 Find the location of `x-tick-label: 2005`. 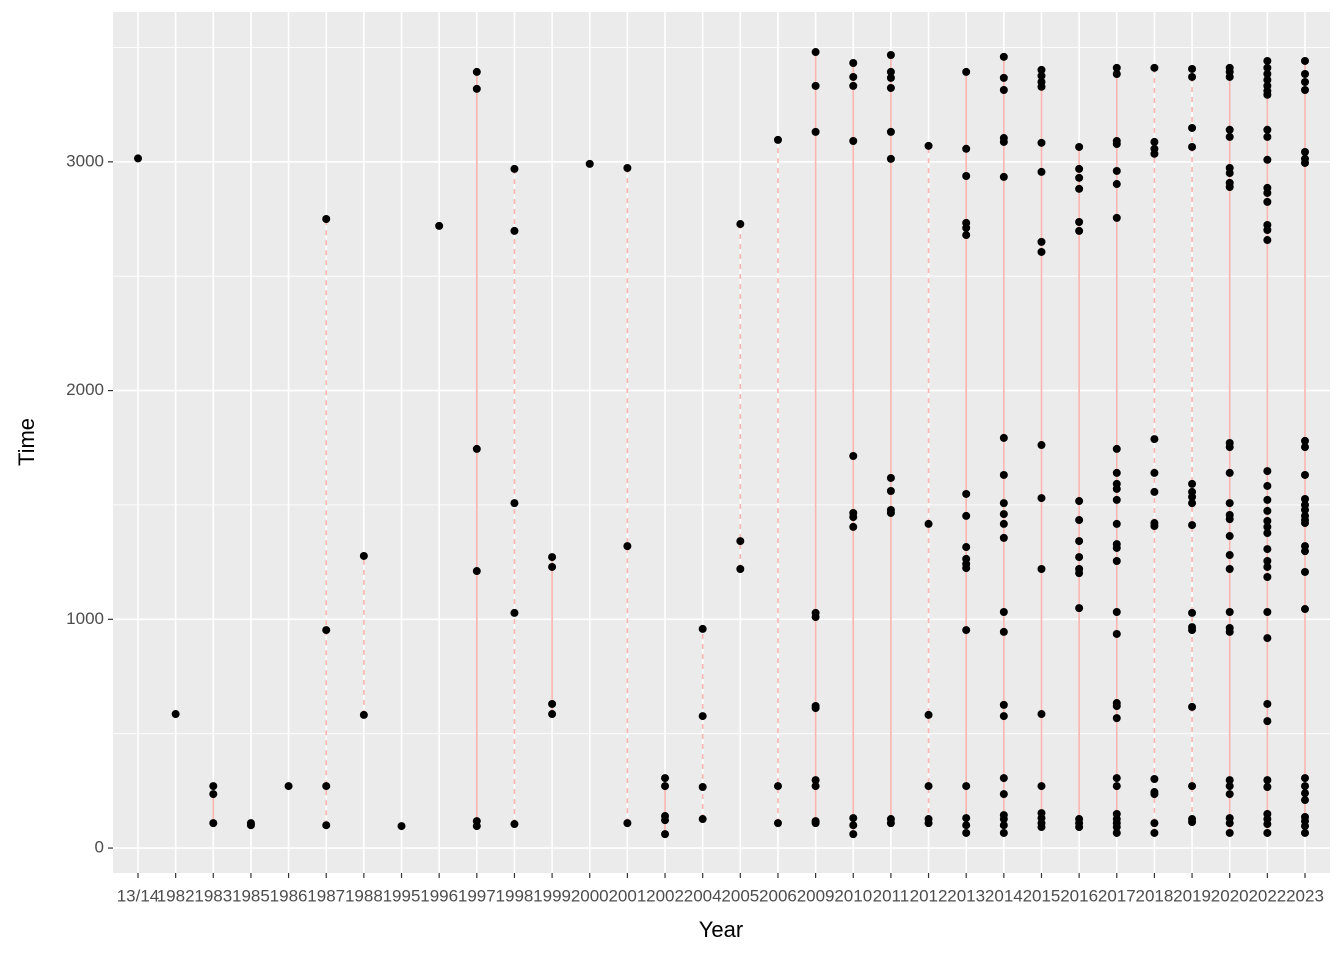

x-tick-label: 2005 is located at coordinates (740, 895).